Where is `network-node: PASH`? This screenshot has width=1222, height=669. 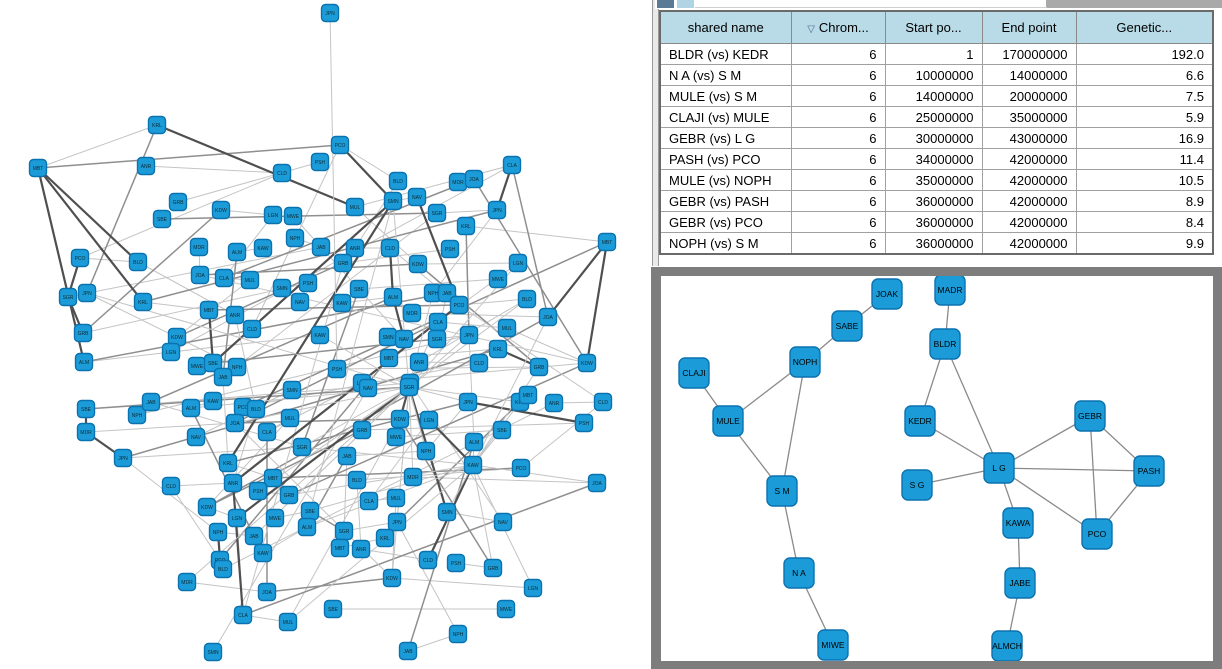 network-node: PASH is located at coordinates (1149, 471).